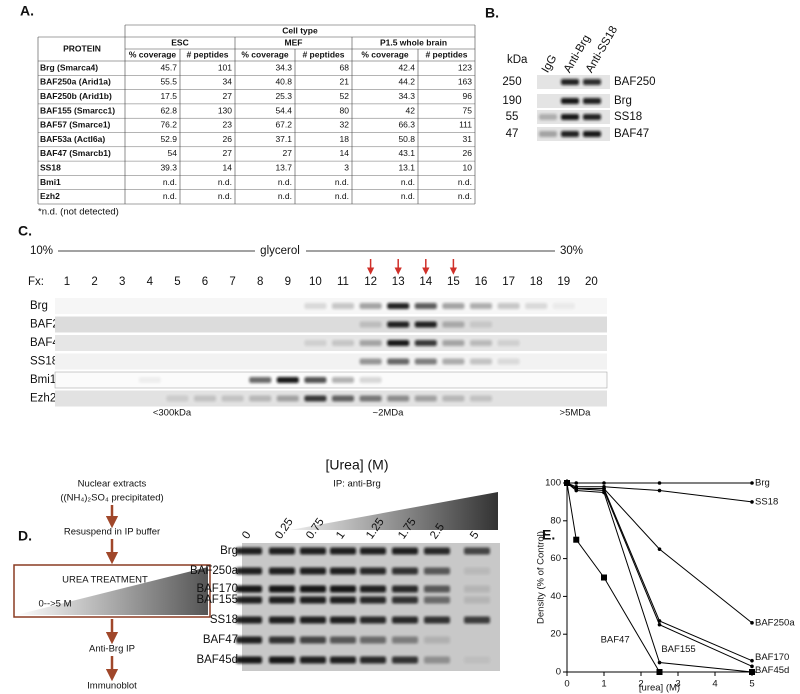  Describe the element at coordinates (640, 684) in the screenshot. I see `x-tick-label: 2` at that location.